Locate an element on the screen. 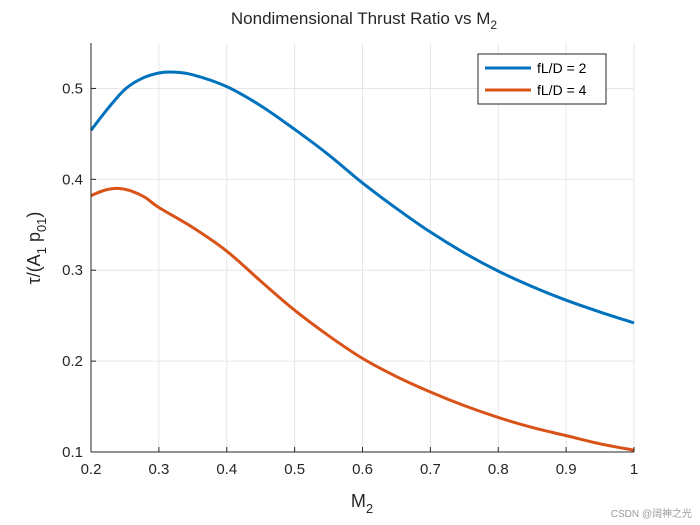  y-axis-label-part-3: ) is located at coordinates (34, 215).